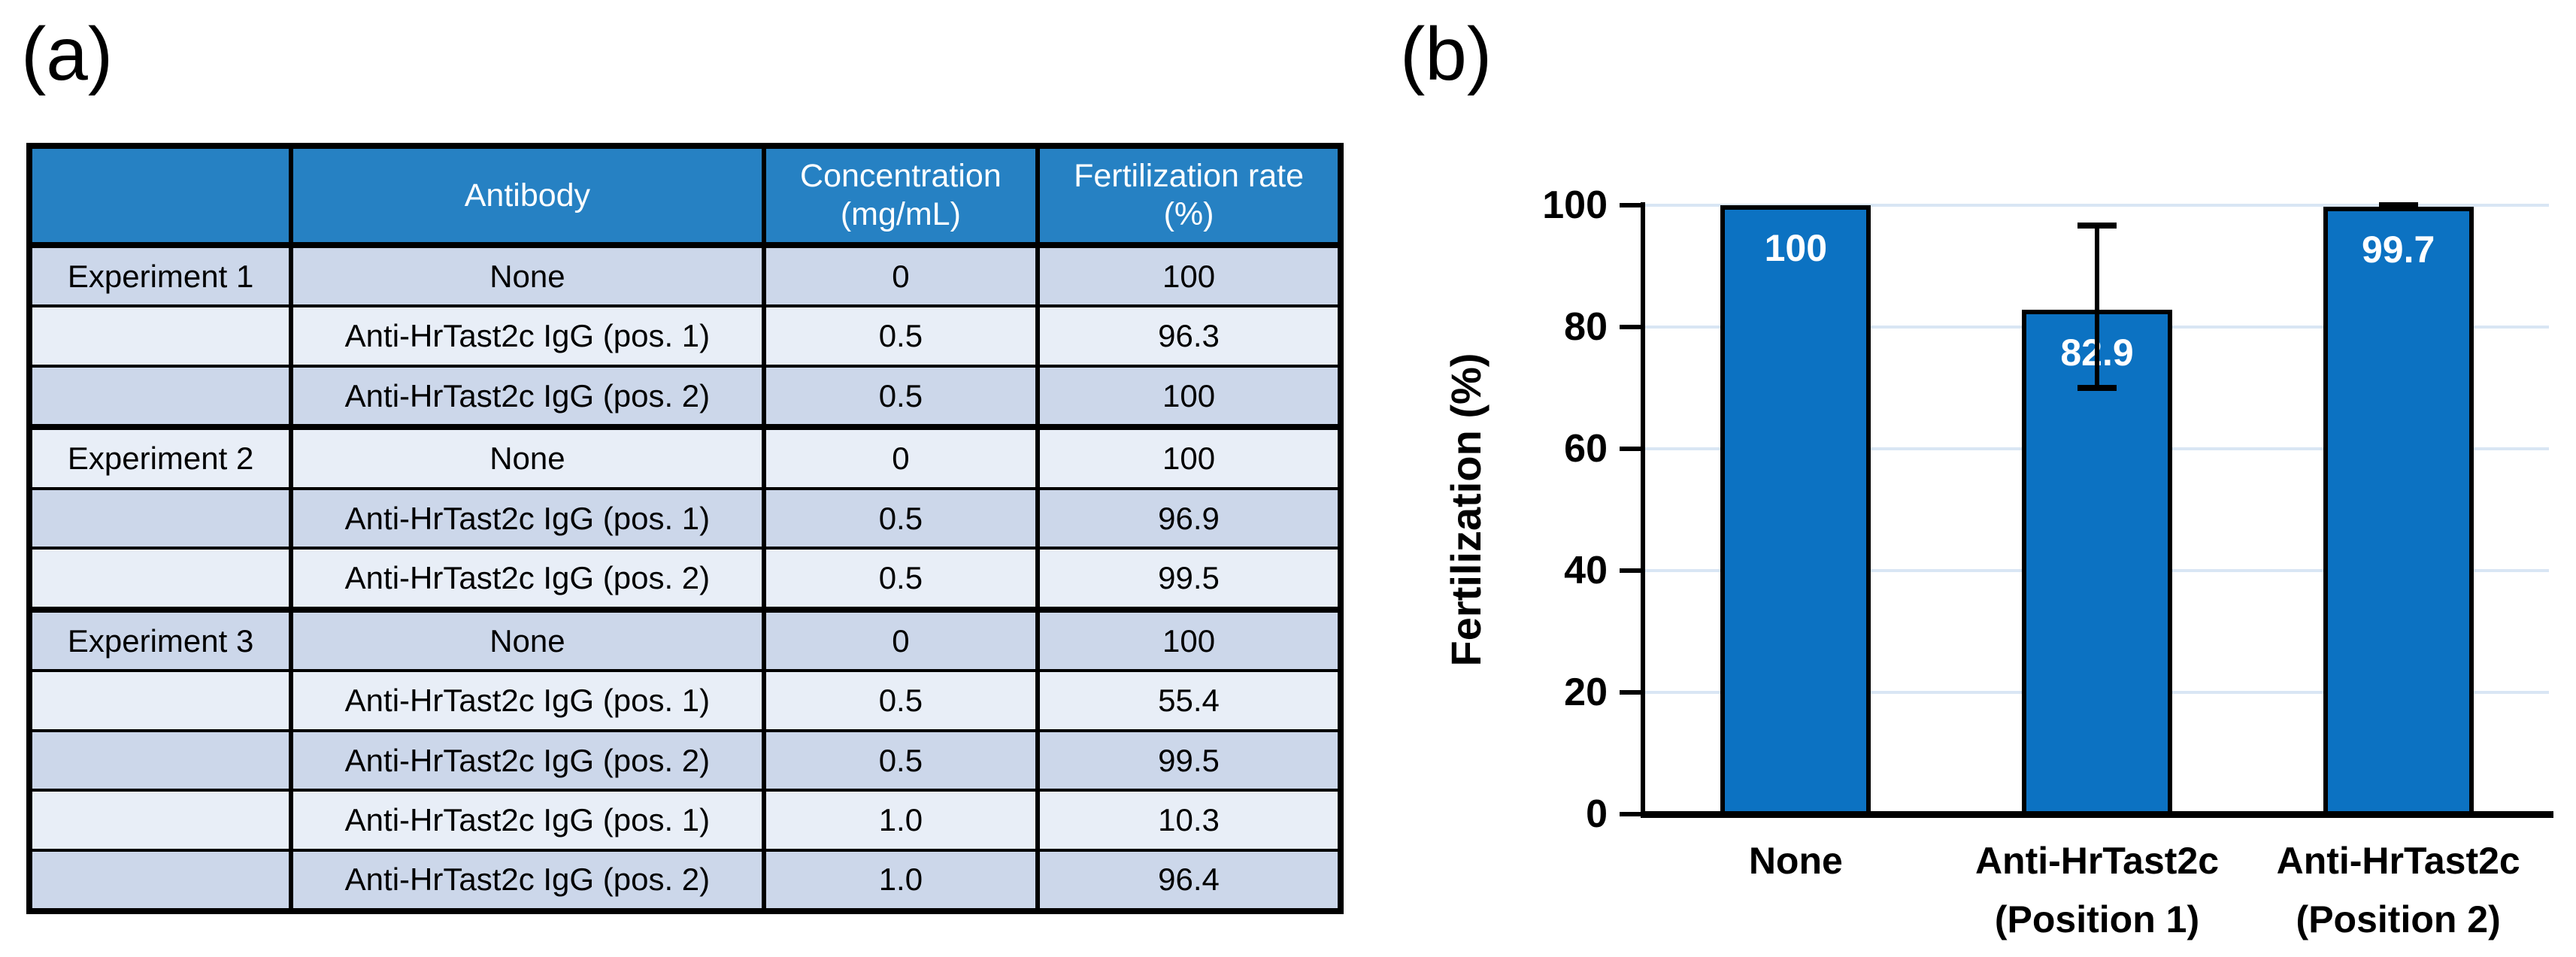 The image size is (2576, 957). I want to click on table-cell-experiment: Experiment 3, so click(163, 641).